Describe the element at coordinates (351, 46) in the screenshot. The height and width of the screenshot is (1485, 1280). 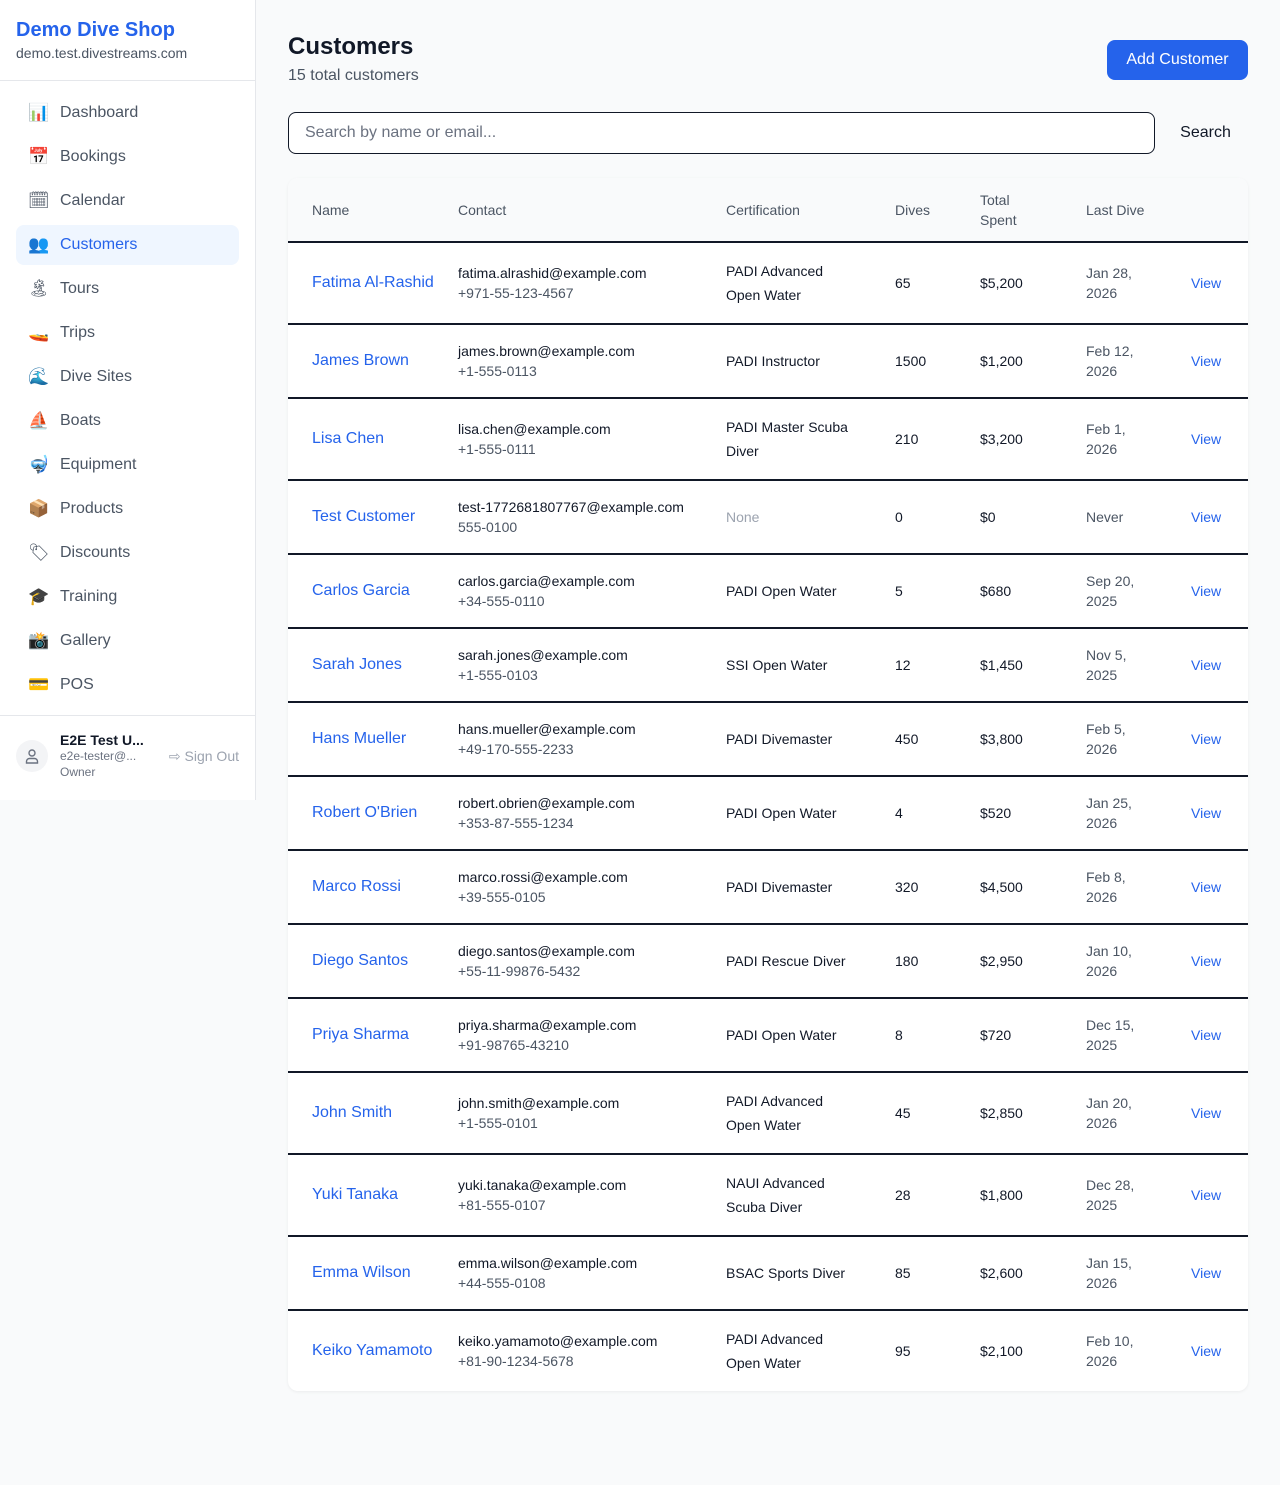
I see `page-title: Customers` at that location.